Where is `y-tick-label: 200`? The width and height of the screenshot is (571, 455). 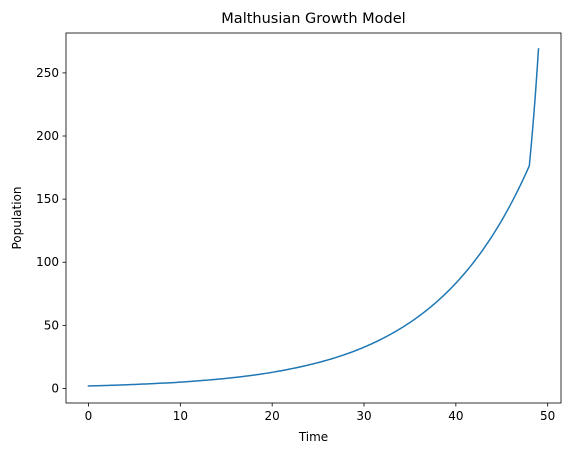
y-tick-label: 200 is located at coordinates (47, 136).